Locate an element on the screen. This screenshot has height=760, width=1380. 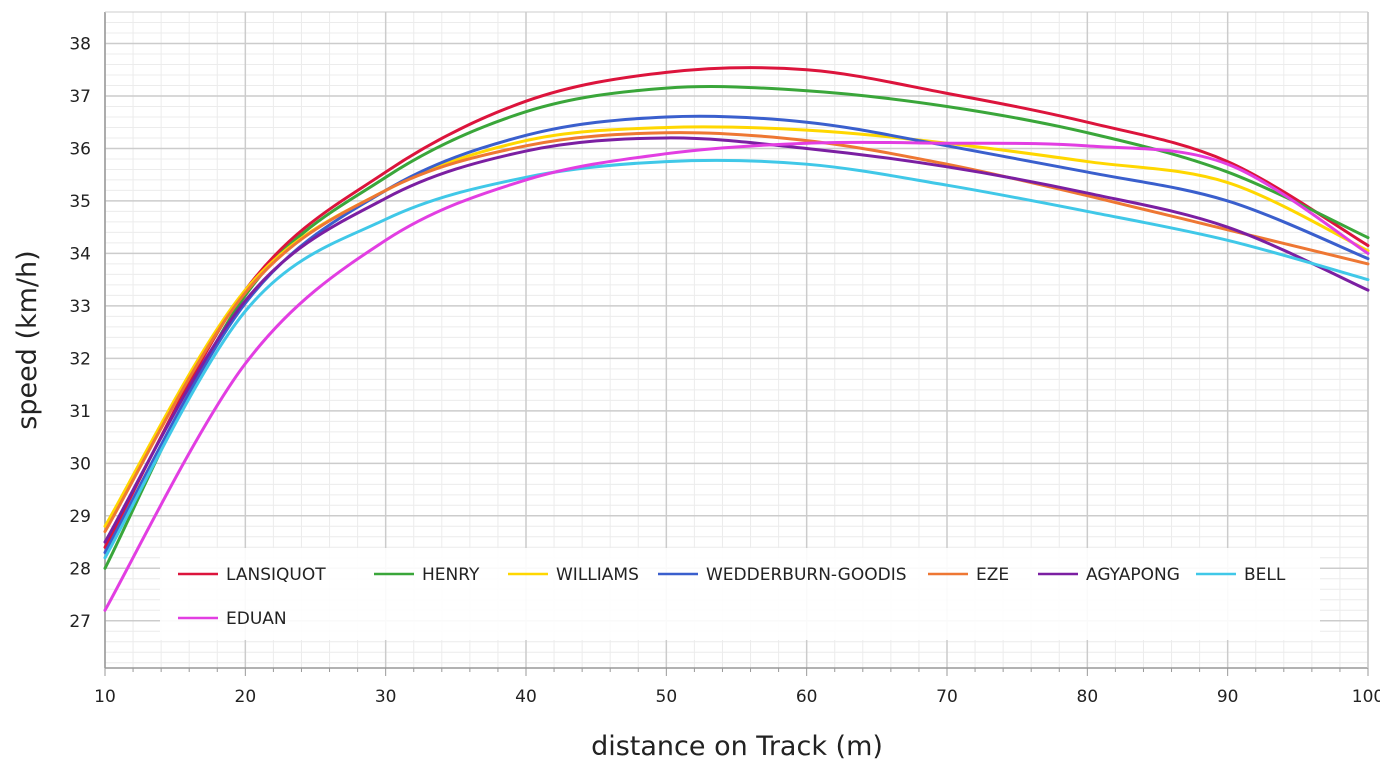
y-tick-label: 33 is located at coordinates (80, 307).